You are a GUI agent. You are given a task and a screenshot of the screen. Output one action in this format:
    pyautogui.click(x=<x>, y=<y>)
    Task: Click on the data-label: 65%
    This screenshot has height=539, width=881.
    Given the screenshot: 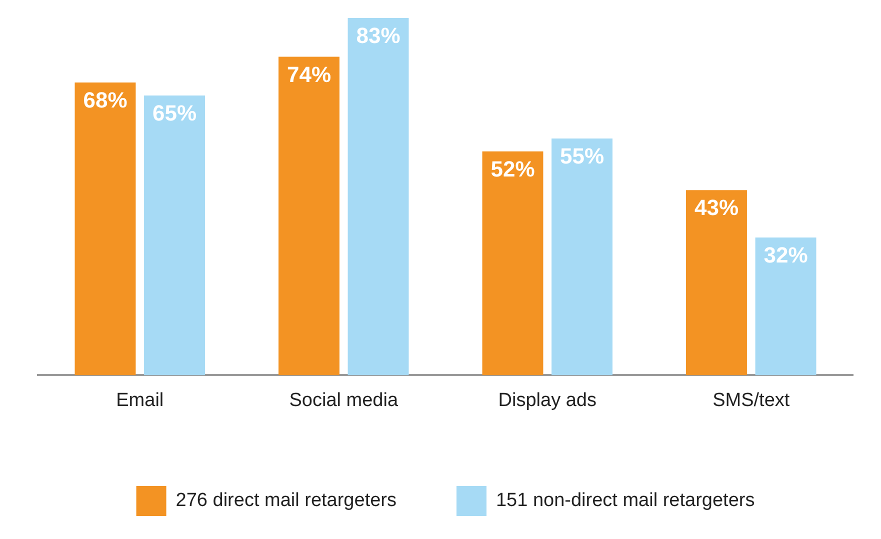 What is the action you would take?
    pyautogui.click(x=174, y=113)
    